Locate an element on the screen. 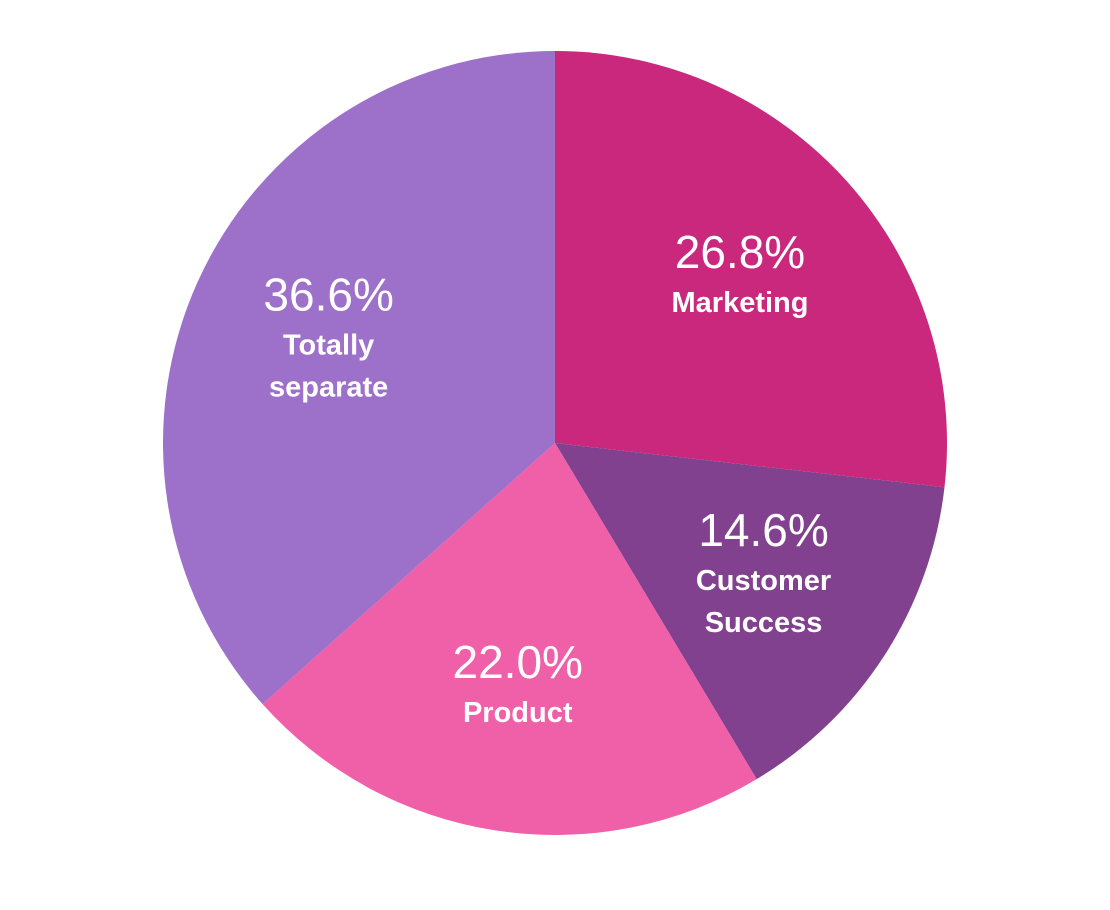  pie-slice-customer-success is located at coordinates (750, 611).